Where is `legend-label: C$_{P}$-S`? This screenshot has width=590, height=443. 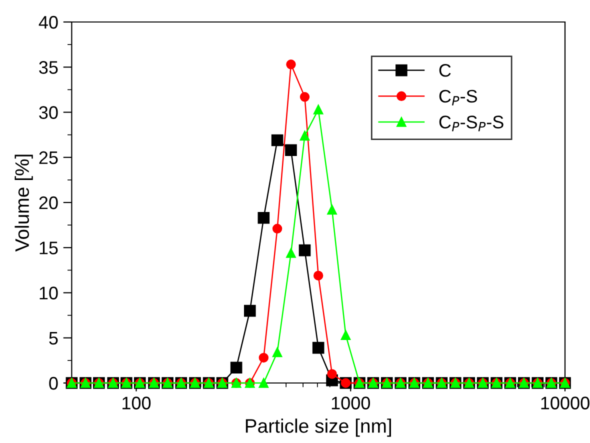 legend-label: C$_{P}$-S is located at coordinates (458, 98).